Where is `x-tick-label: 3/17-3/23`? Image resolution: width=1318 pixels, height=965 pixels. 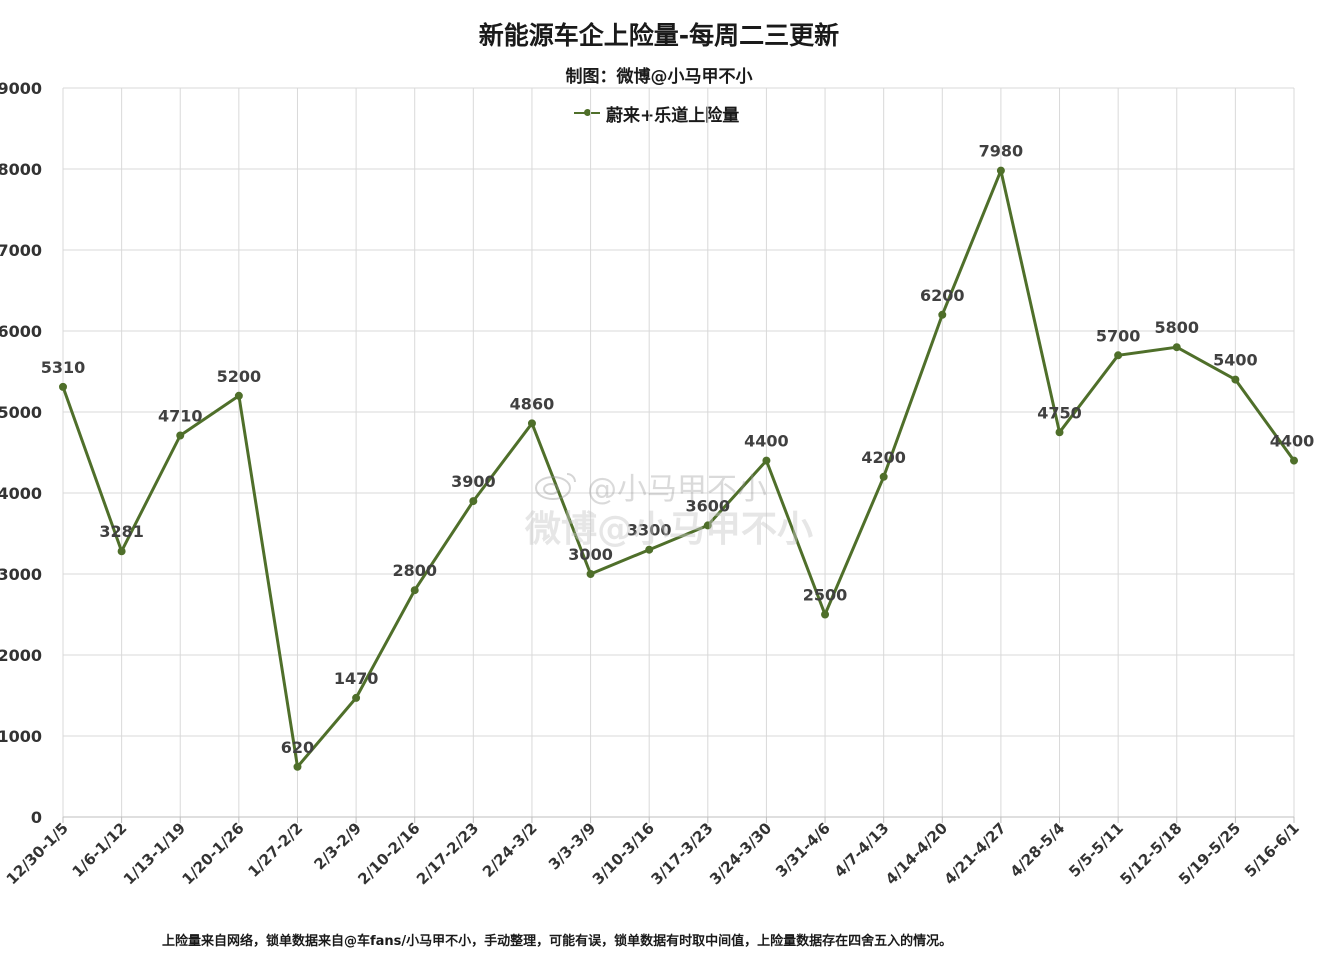
x-tick-label: 3/17-3/23 is located at coordinates (681, 853).